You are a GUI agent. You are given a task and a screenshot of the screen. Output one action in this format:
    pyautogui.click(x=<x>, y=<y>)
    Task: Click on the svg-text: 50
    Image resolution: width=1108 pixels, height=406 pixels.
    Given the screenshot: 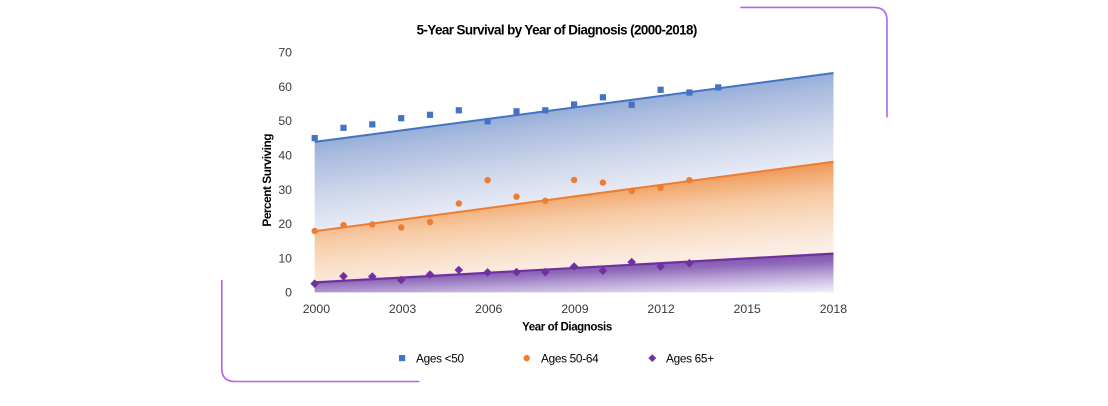 What is the action you would take?
    pyautogui.click(x=285, y=121)
    